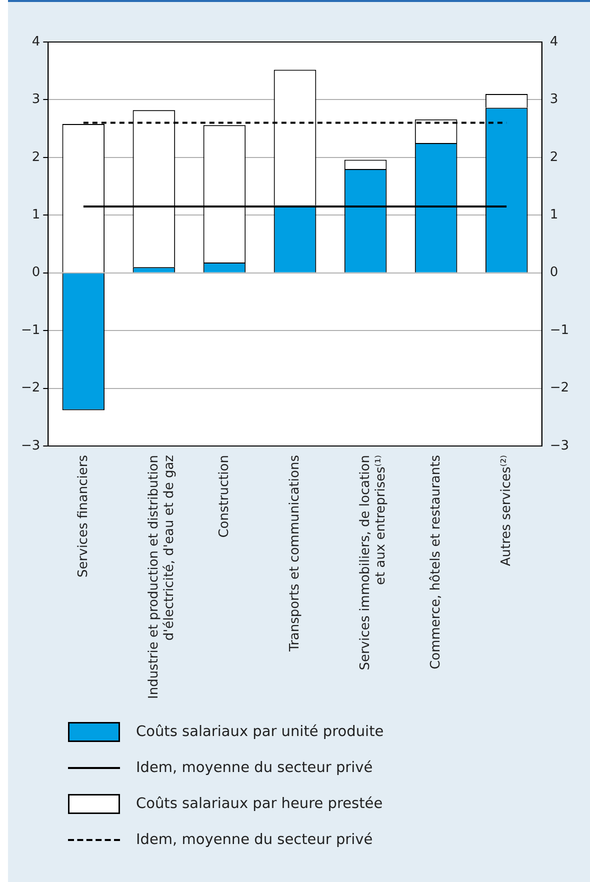 The width and height of the screenshot is (590, 882). Describe the element at coordinates (224, 496) in the screenshot. I see `x-tick-label: Construction` at that location.